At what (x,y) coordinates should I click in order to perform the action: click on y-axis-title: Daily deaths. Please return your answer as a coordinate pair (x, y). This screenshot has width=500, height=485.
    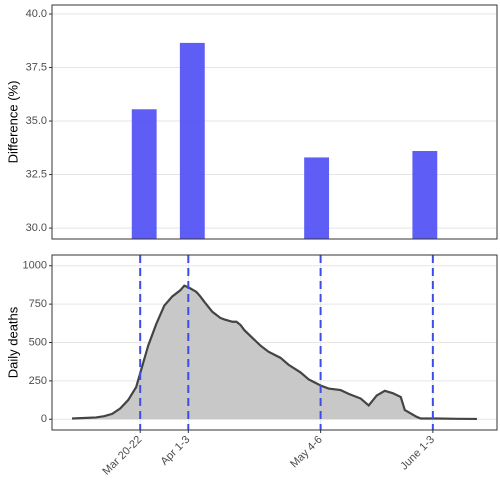
    Looking at the image, I should click on (12, 342).